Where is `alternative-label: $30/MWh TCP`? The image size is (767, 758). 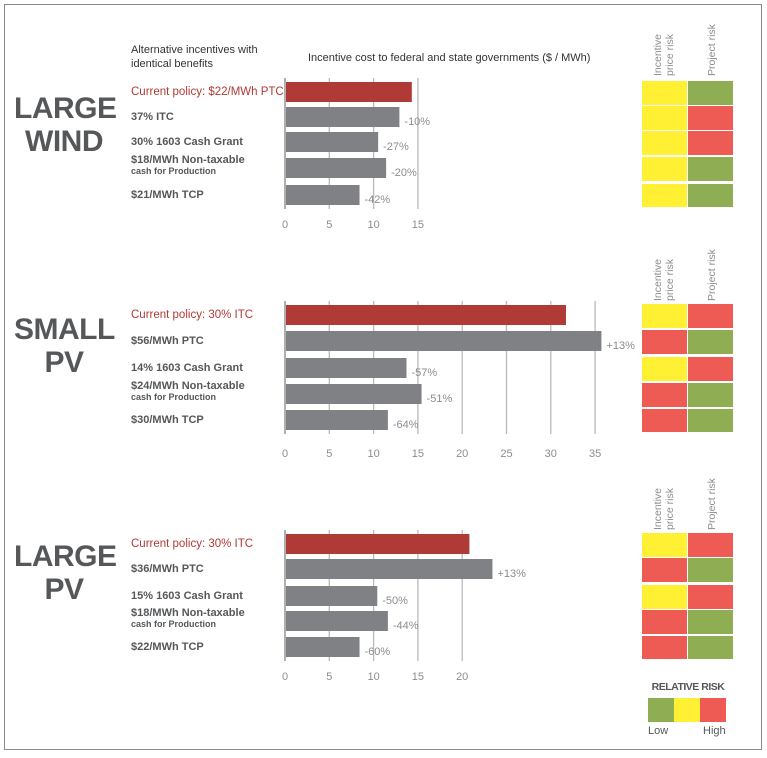
alternative-label: $30/MWh TCP is located at coordinates (167, 420).